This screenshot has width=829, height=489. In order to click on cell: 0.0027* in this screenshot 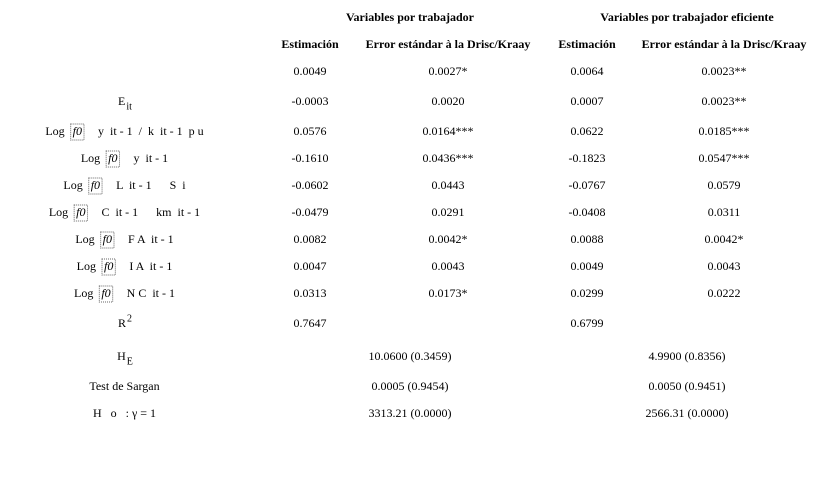, I will do `click(448, 71)`.